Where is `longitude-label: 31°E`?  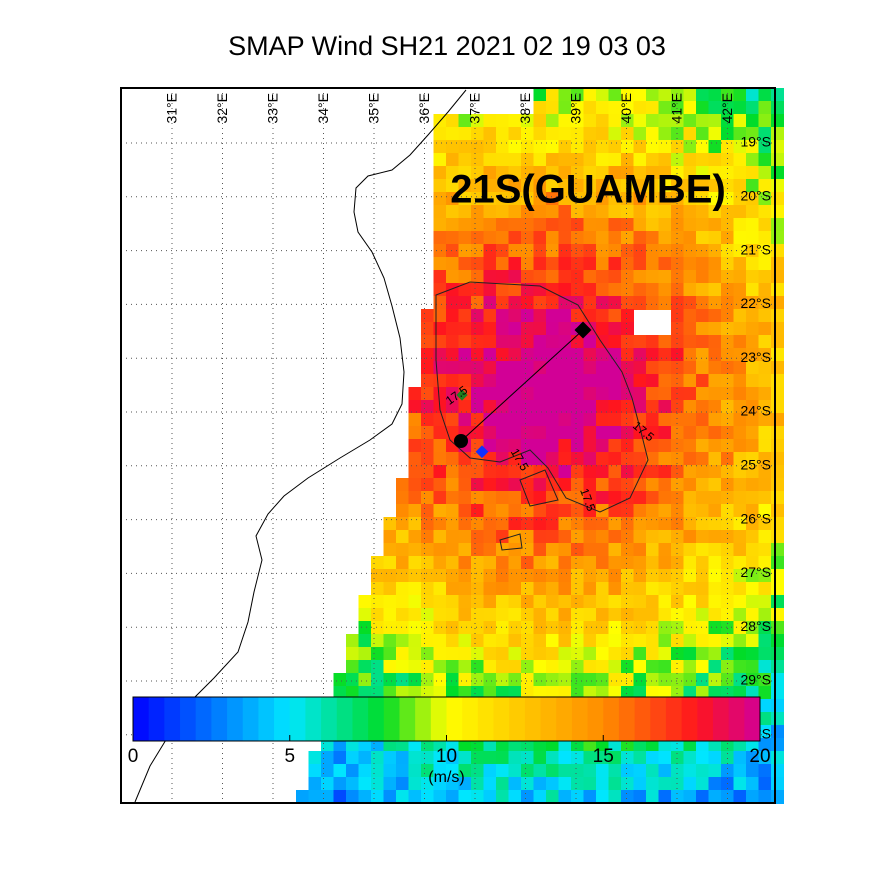
longitude-label: 31°E is located at coordinates (172, 108).